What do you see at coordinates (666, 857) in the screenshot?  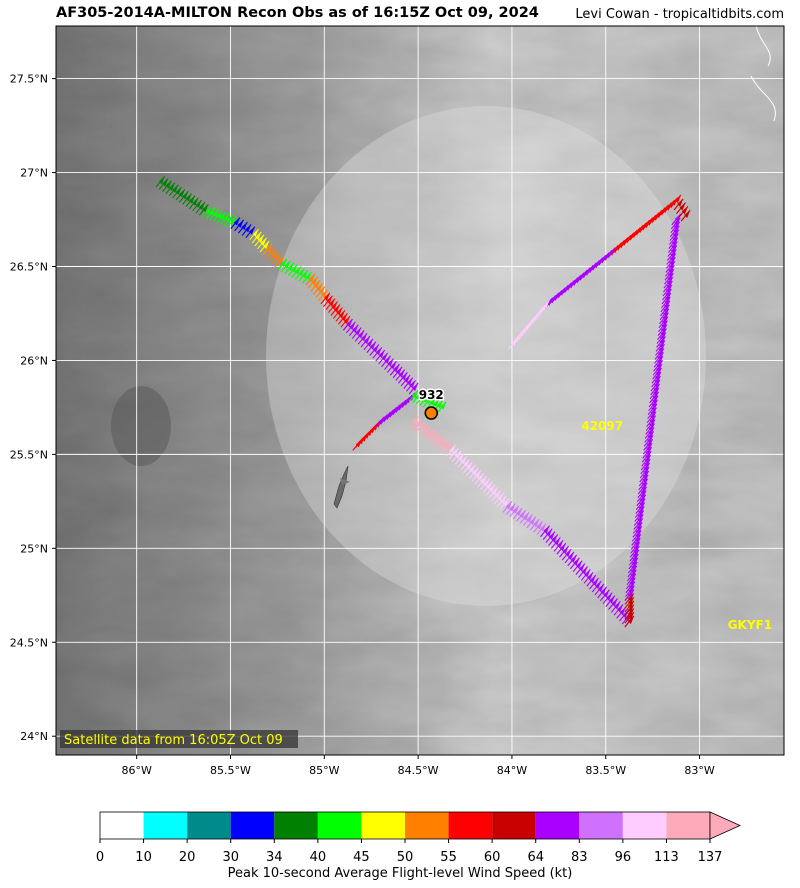 I see `colorbar-tick-label: 113` at bounding box center [666, 857].